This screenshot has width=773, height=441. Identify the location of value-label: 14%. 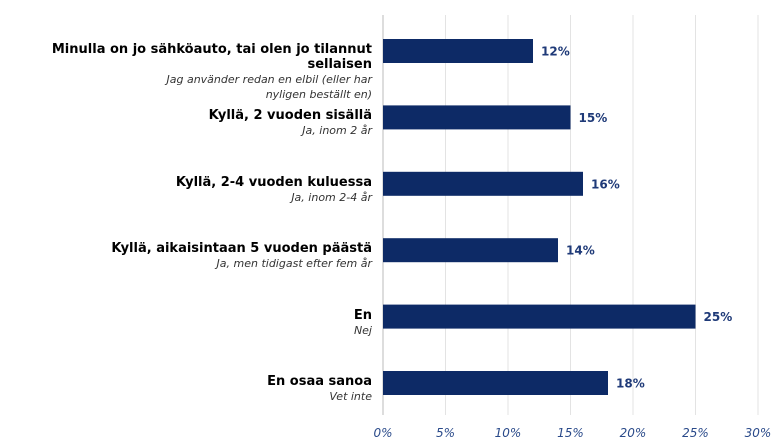
(580, 251).